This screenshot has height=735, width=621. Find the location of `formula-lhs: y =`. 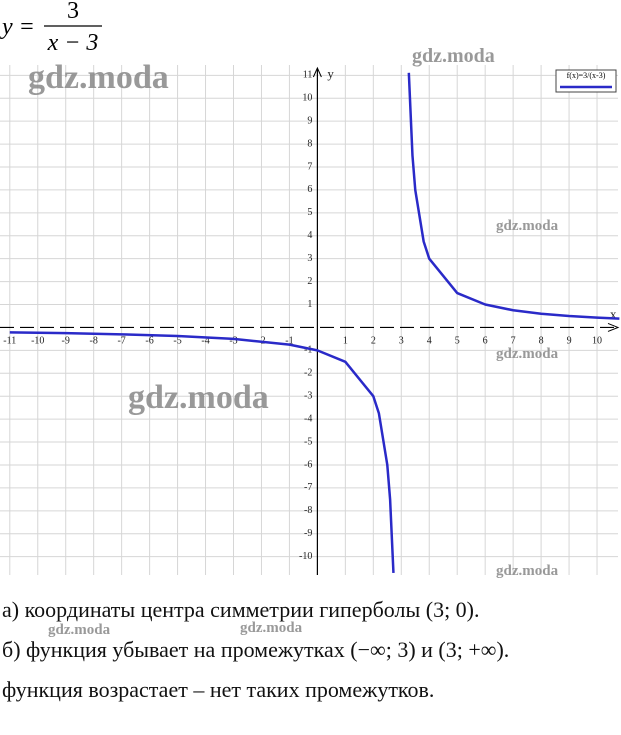

formula-lhs: y = is located at coordinates (17, 27).